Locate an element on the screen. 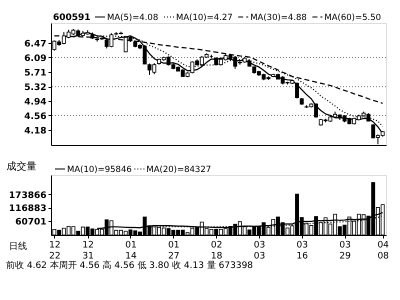 The height and width of the screenshot is (300, 400). x-tick-label: 12 22 is located at coordinates (55, 251).